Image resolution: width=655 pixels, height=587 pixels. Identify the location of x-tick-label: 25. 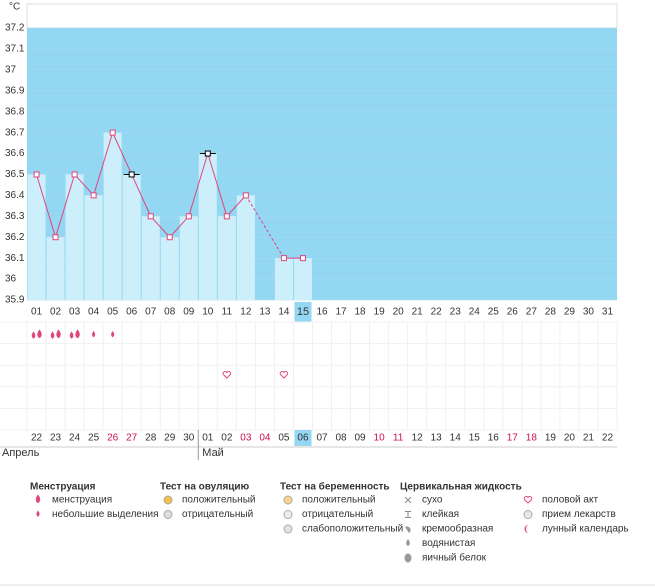
(494, 312).